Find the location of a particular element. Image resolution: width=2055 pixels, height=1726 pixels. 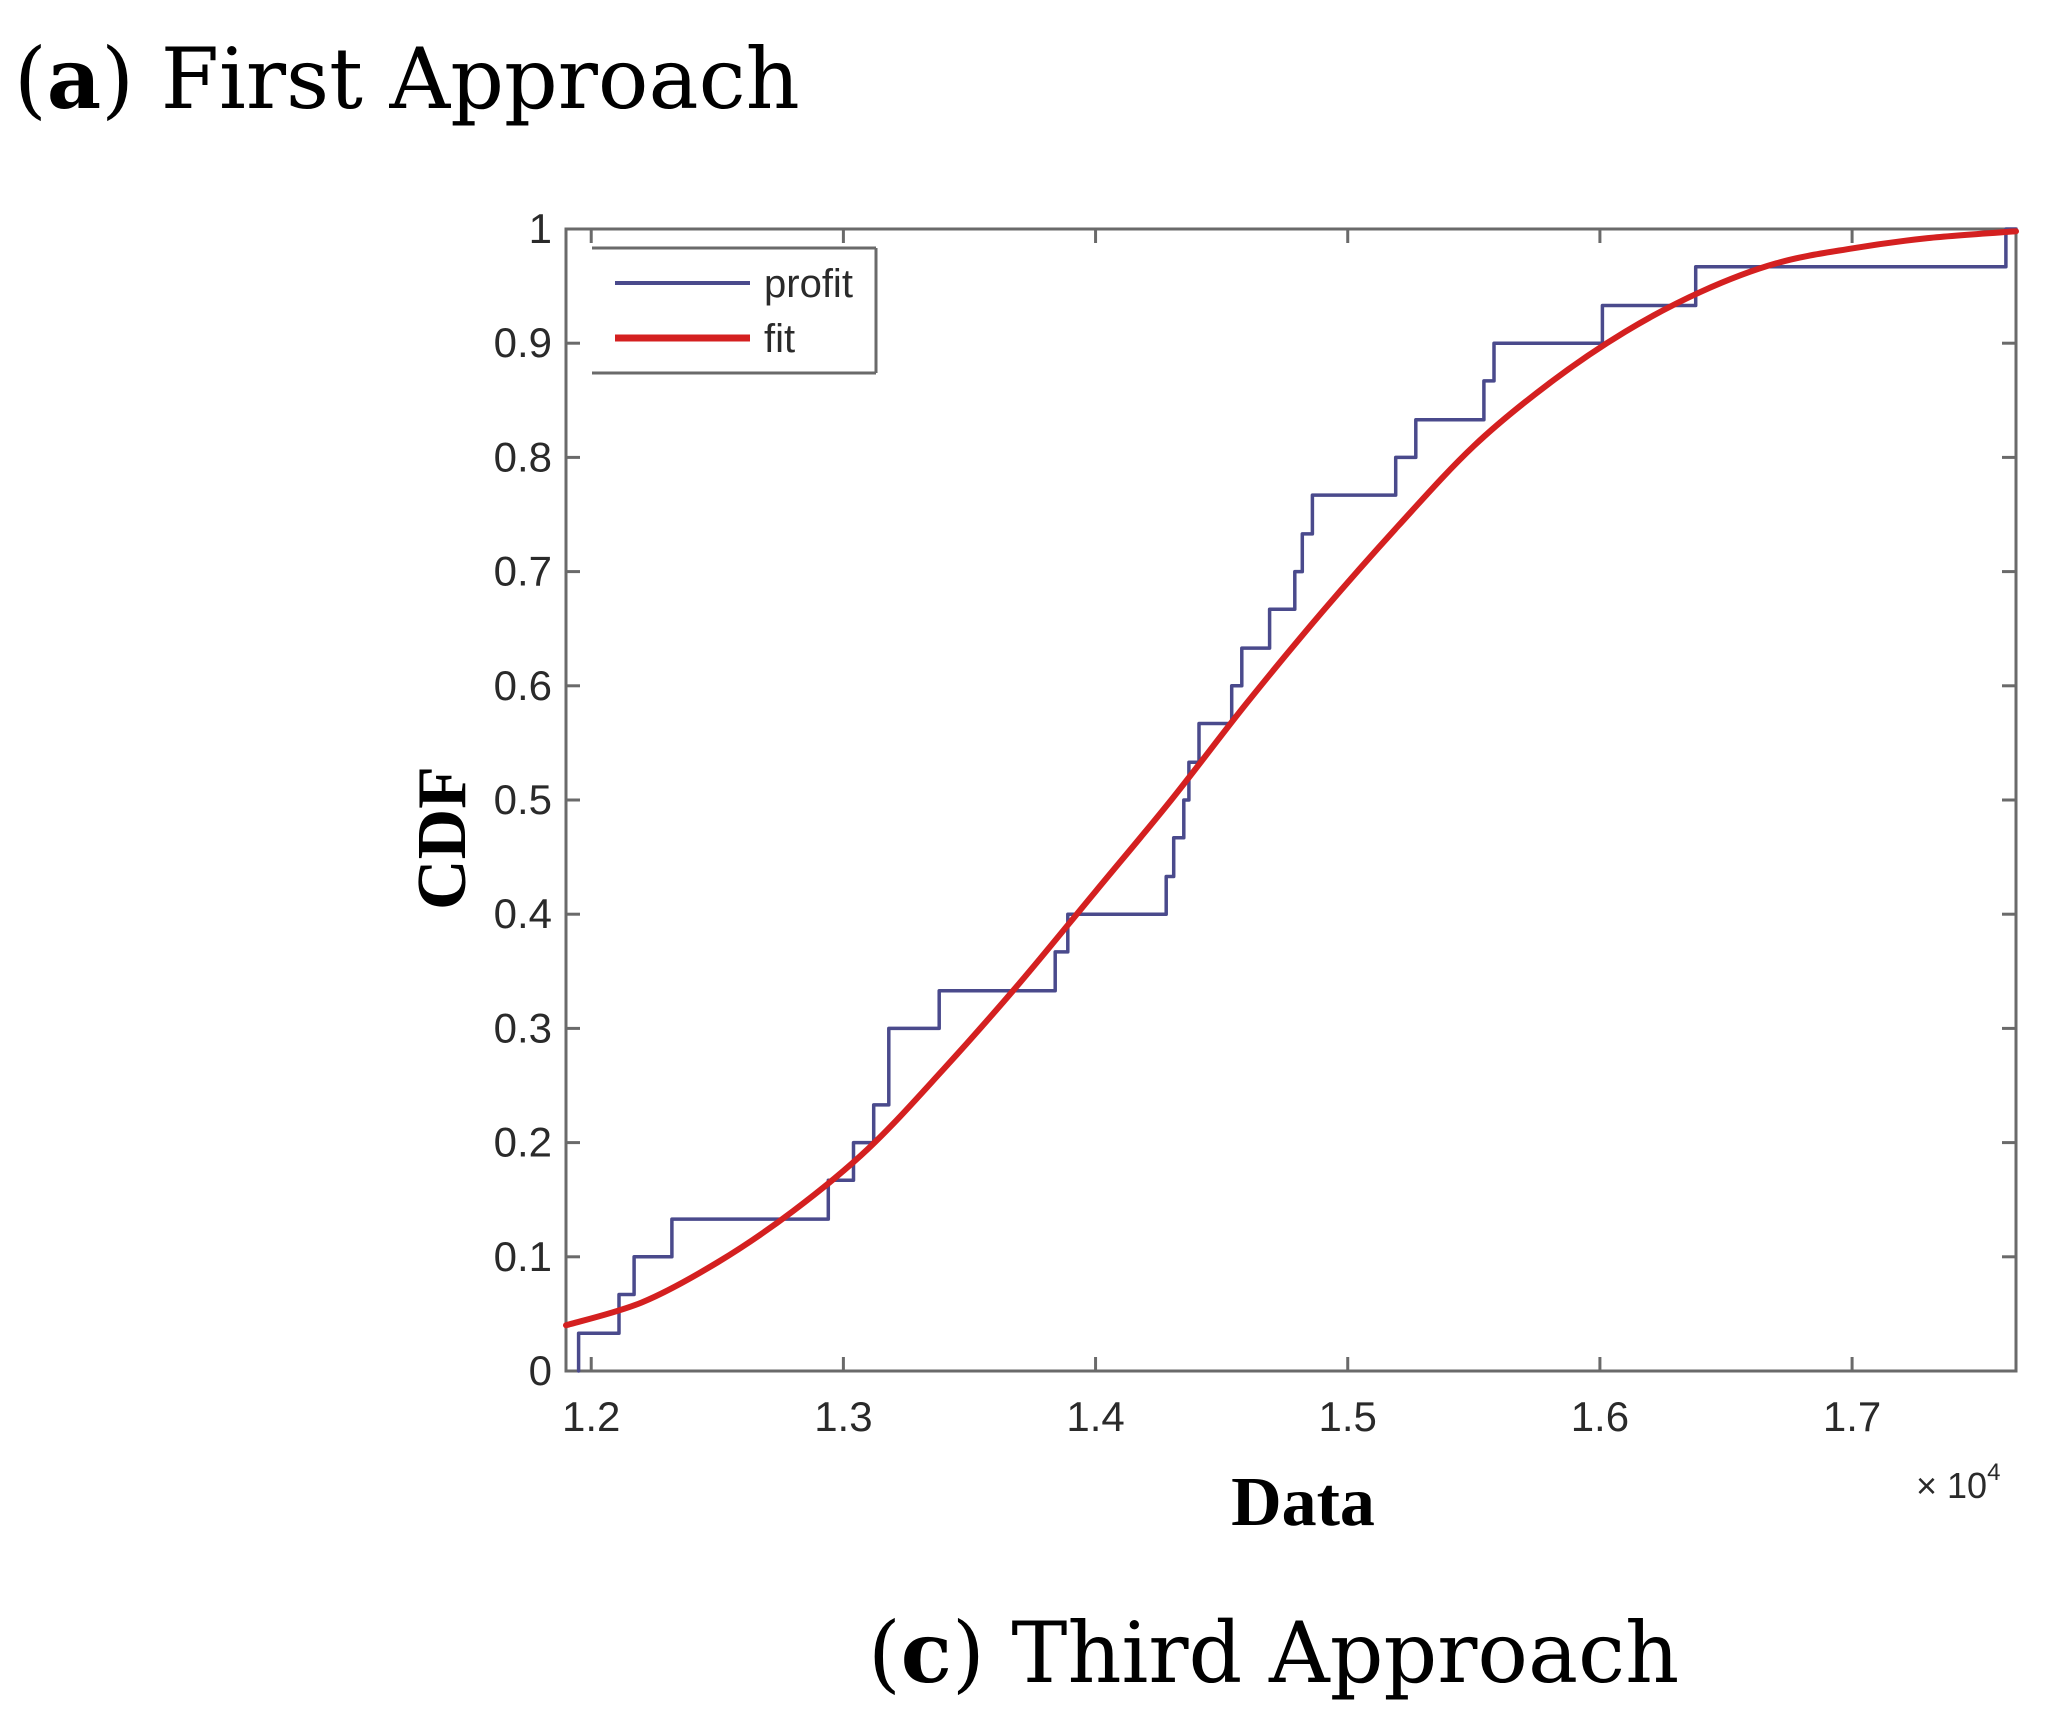

y-tick-label: 0.4 is located at coordinates (523, 913).